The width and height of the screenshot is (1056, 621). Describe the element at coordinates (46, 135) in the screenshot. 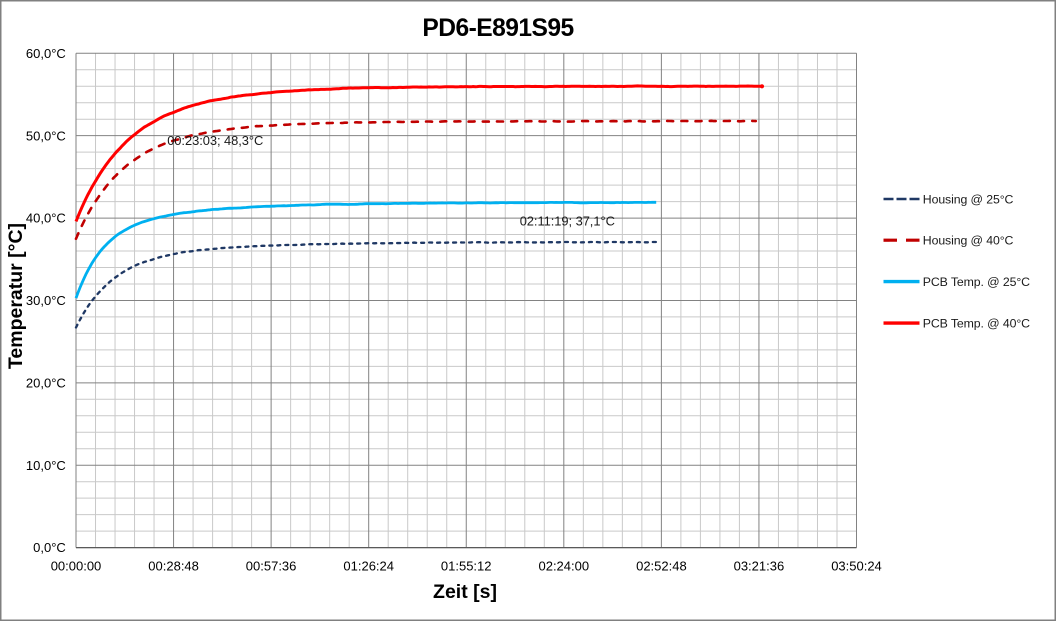

I see `svg-text: 50,0°C` at that location.